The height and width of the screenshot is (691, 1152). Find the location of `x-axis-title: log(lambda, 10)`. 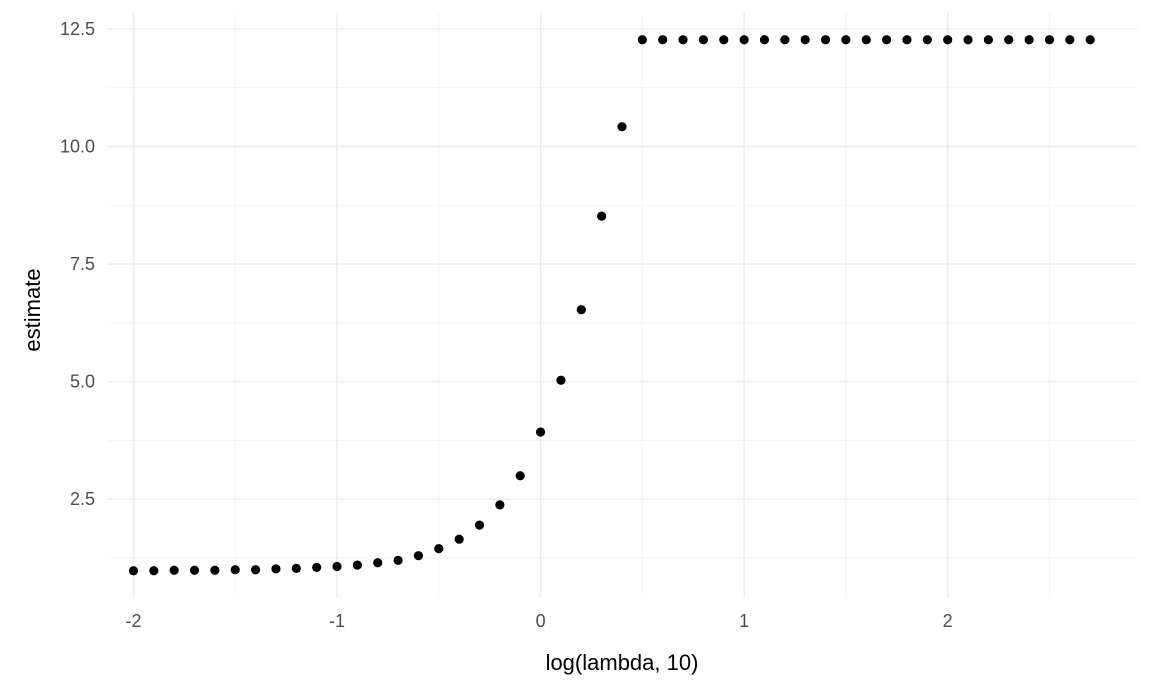

x-axis-title: log(lambda, 10) is located at coordinates (622, 662).